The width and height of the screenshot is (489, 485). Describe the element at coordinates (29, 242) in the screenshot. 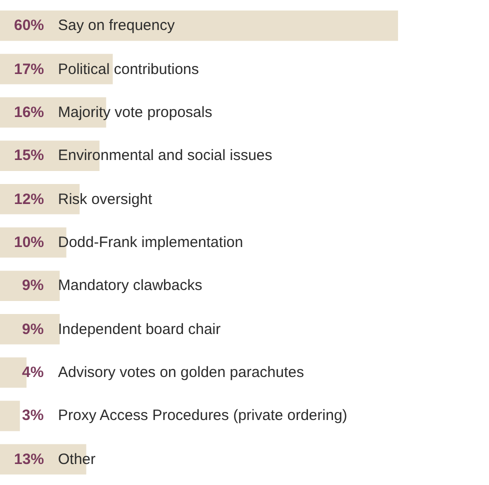

I see `data-label: 10%` at that location.